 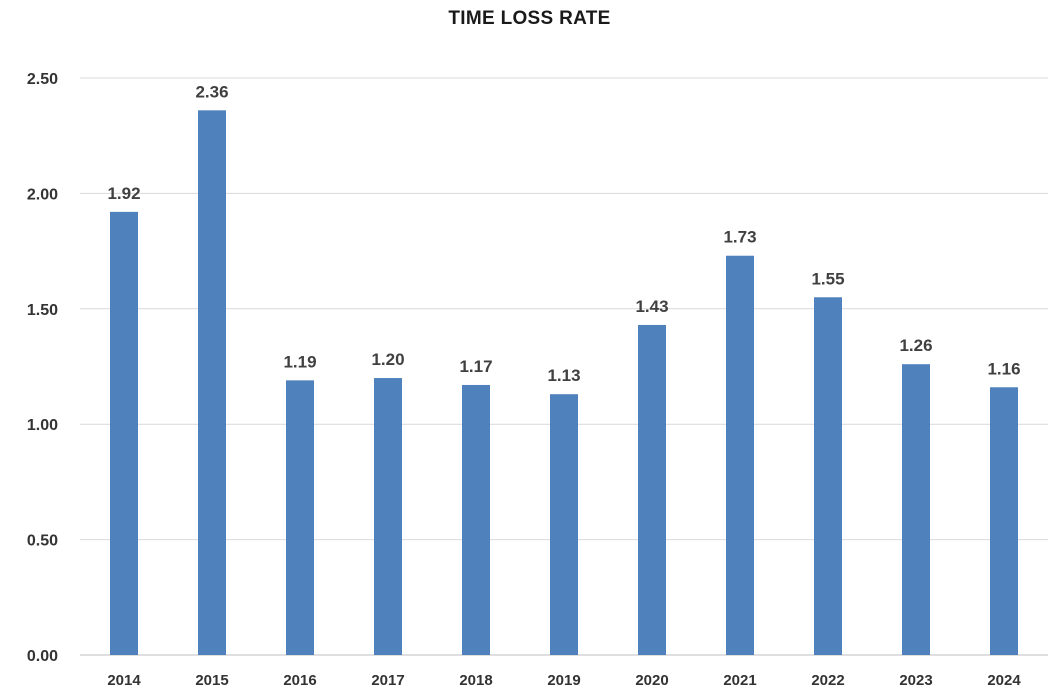 What do you see at coordinates (42, 541) in the screenshot?
I see `y-tick-label: 0.50` at bounding box center [42, 541].